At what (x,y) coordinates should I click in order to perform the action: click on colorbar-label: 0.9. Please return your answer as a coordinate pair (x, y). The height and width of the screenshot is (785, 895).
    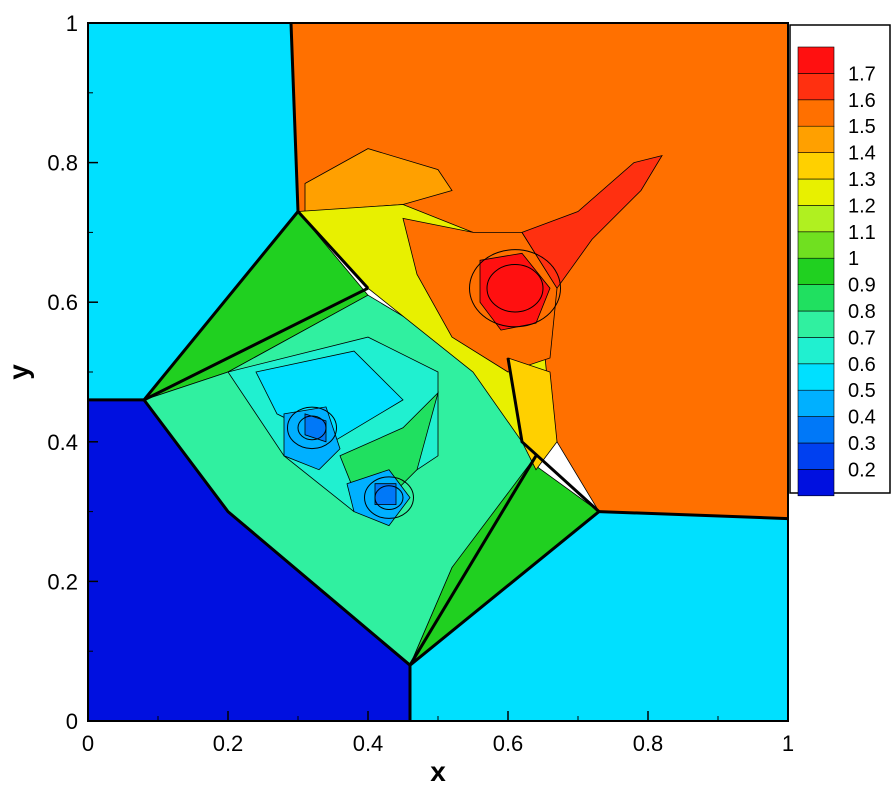
    Looking at the image, I should click on (862, 286).